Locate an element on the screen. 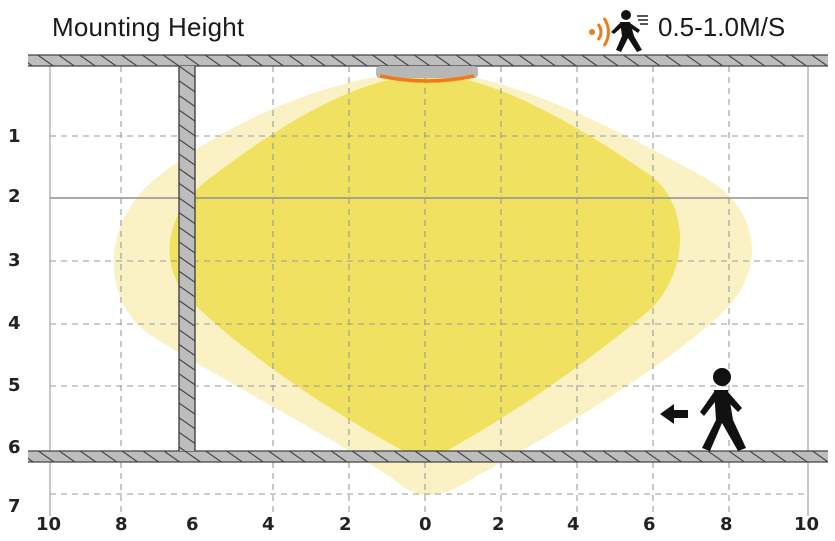  speed-label: 0.5-1.0M/S is located at coordinates (722, 27).